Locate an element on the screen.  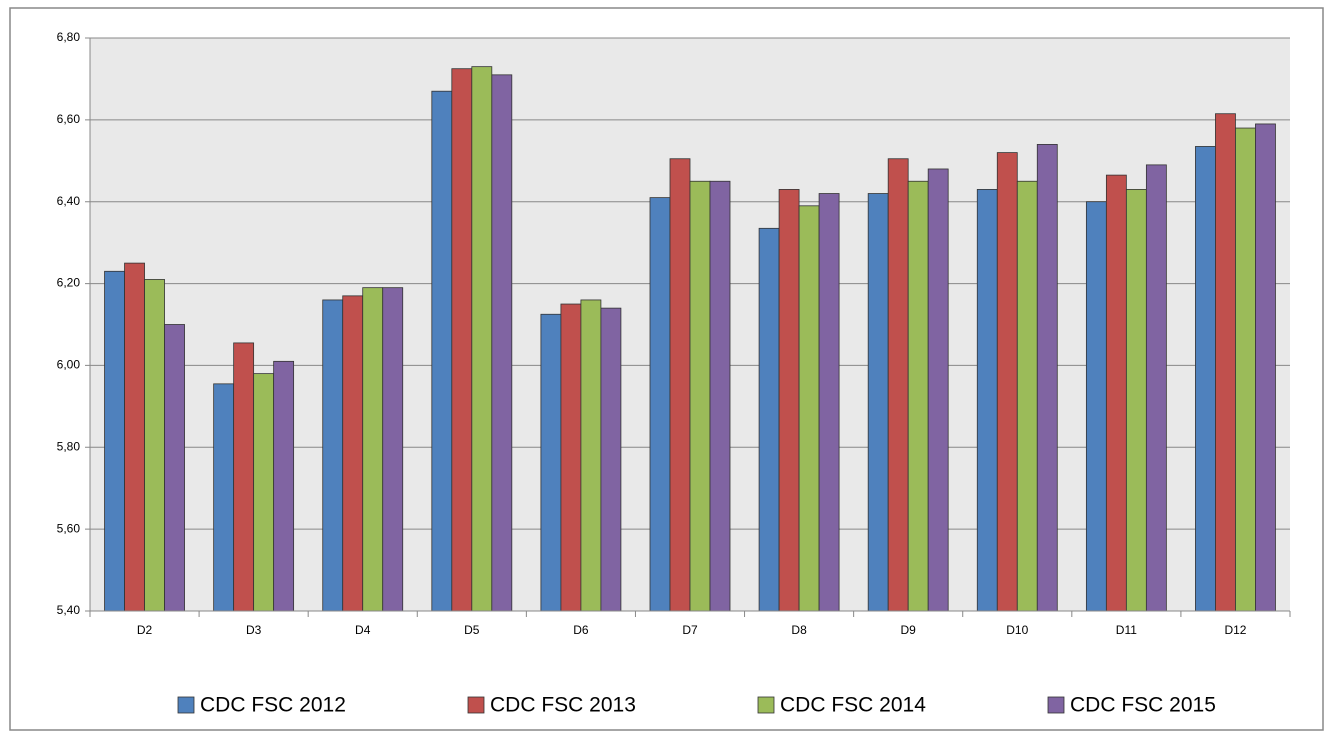
x-tick-label: D2 is located at coordinates (145, 630).